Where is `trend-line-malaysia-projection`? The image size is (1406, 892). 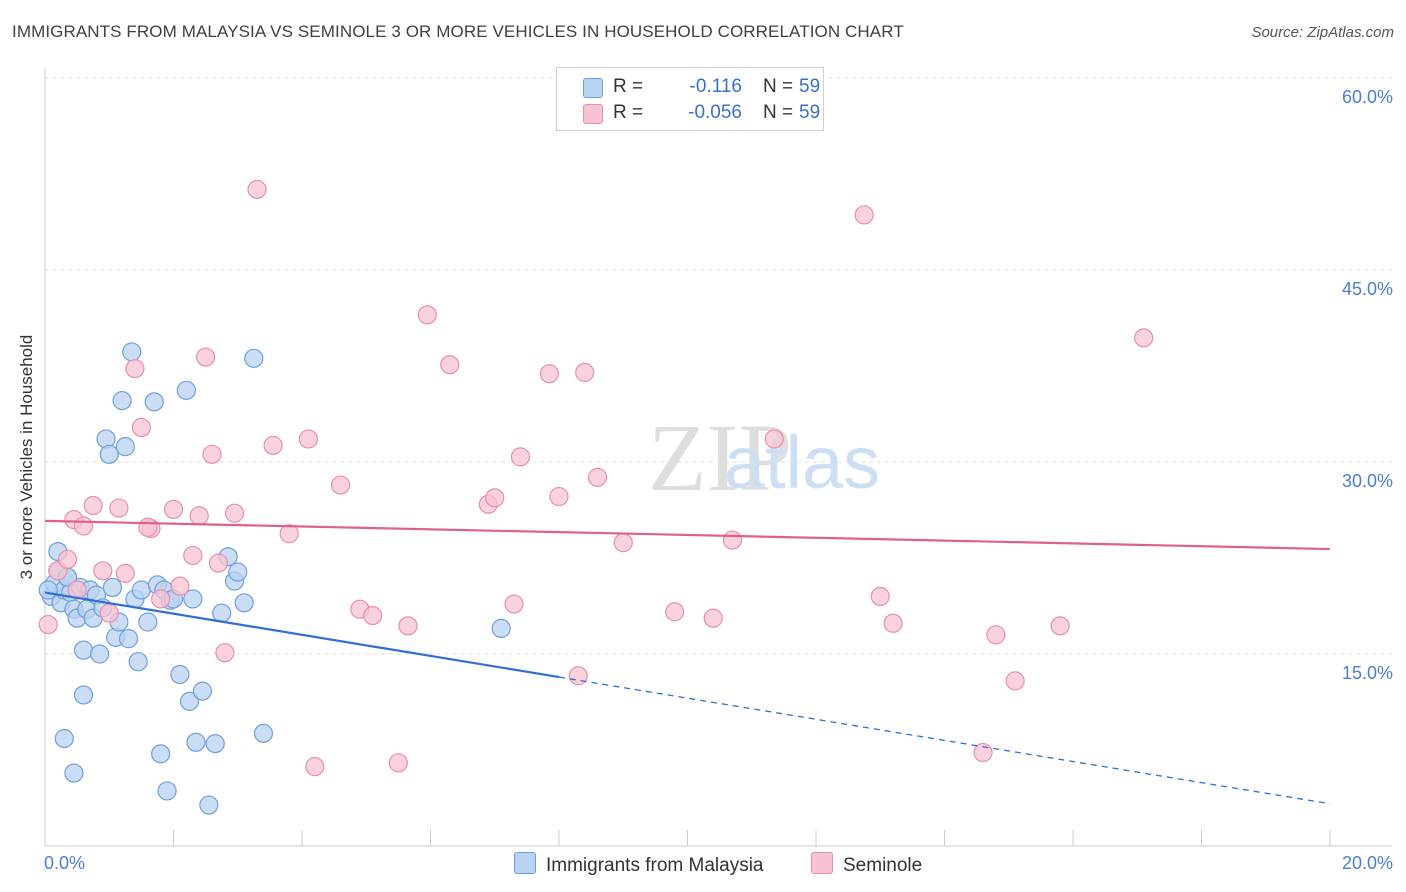
trend-line-malaysia-projection is located at coordinates (944, 740).